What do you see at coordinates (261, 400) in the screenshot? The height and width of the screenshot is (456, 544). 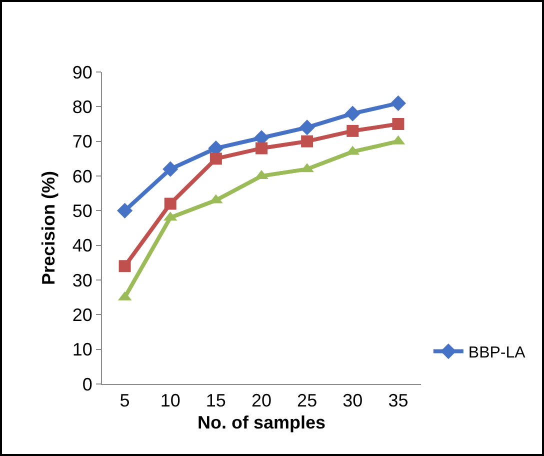 I see `x-tick-label: 20` at bounding box center [261, 400].